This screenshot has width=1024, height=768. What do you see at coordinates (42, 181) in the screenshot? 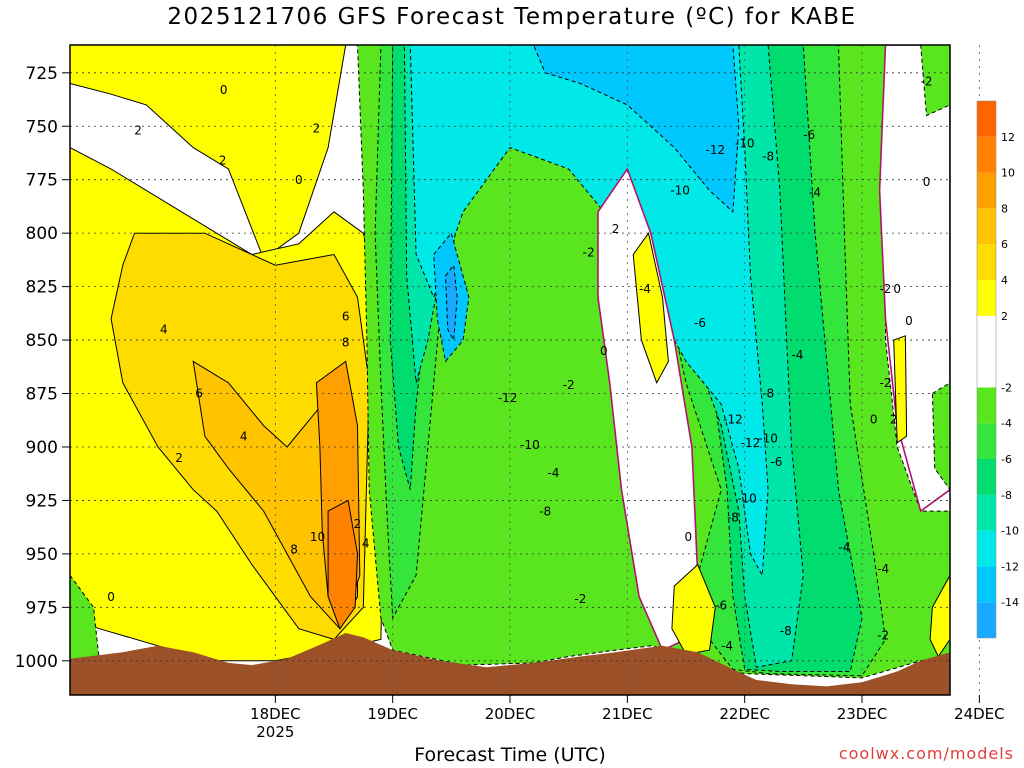
I see `y-tick-label-2: 775` at bounding box center [42, 181].